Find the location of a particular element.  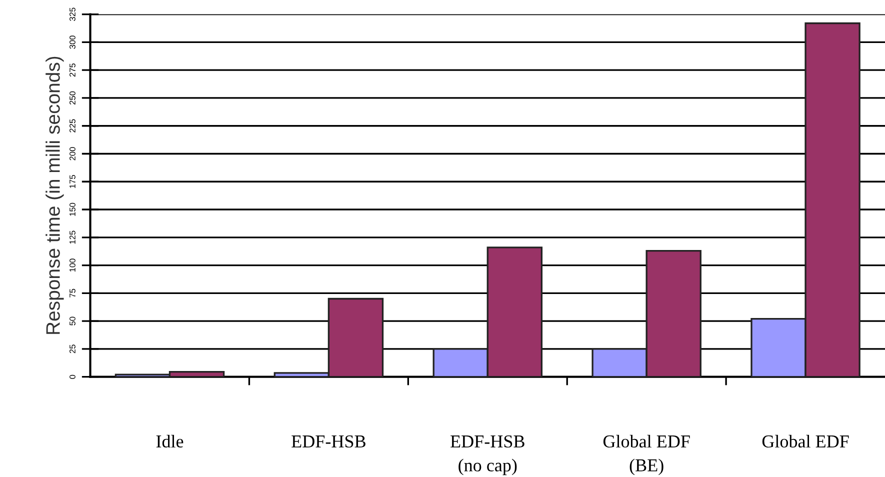

y-tick-label: 275 is located at coordinates (73, 70).